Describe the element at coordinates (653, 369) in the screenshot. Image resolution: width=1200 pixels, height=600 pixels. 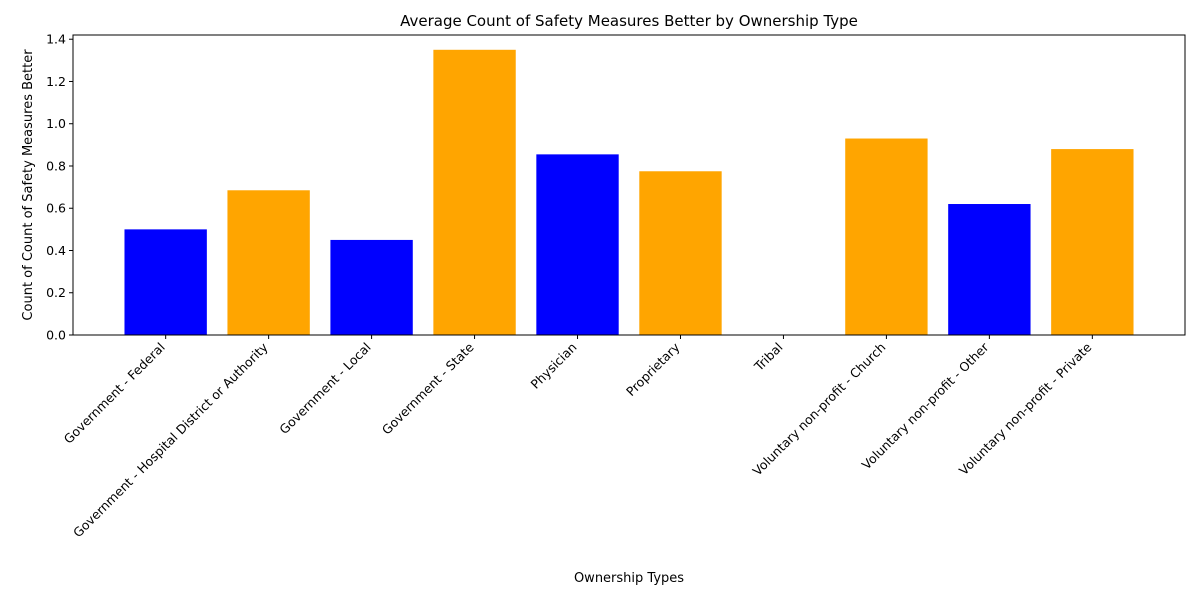
I see `x-tick-label: Proprietary` at that location.